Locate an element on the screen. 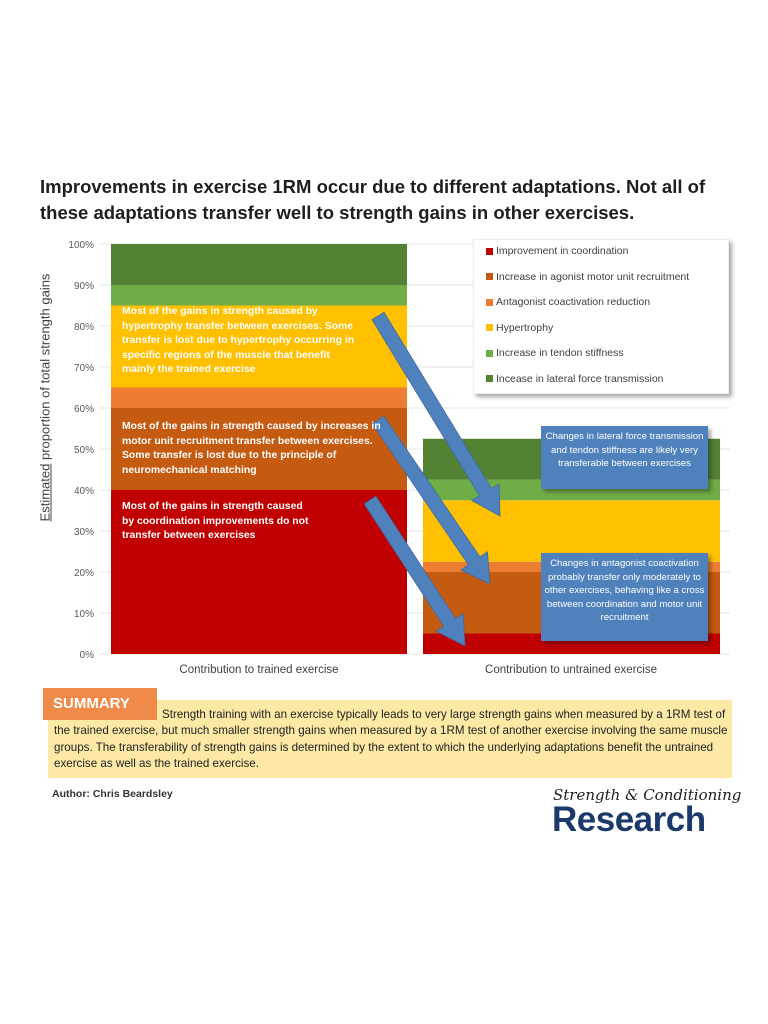 The height and width of the screenshot is (1024, 768). y-tick-label: 90% is located at coordinates (84, 286).